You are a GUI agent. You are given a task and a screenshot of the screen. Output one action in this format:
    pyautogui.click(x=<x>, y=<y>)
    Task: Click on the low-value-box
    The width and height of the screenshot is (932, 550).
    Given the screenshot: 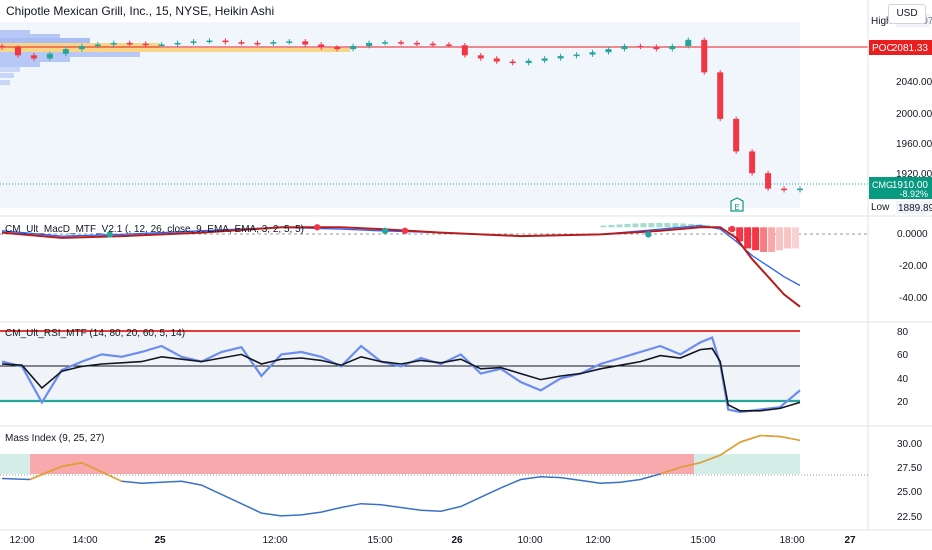 What is the action you would take?
    pyautogui.click(x=913, y=207)
    